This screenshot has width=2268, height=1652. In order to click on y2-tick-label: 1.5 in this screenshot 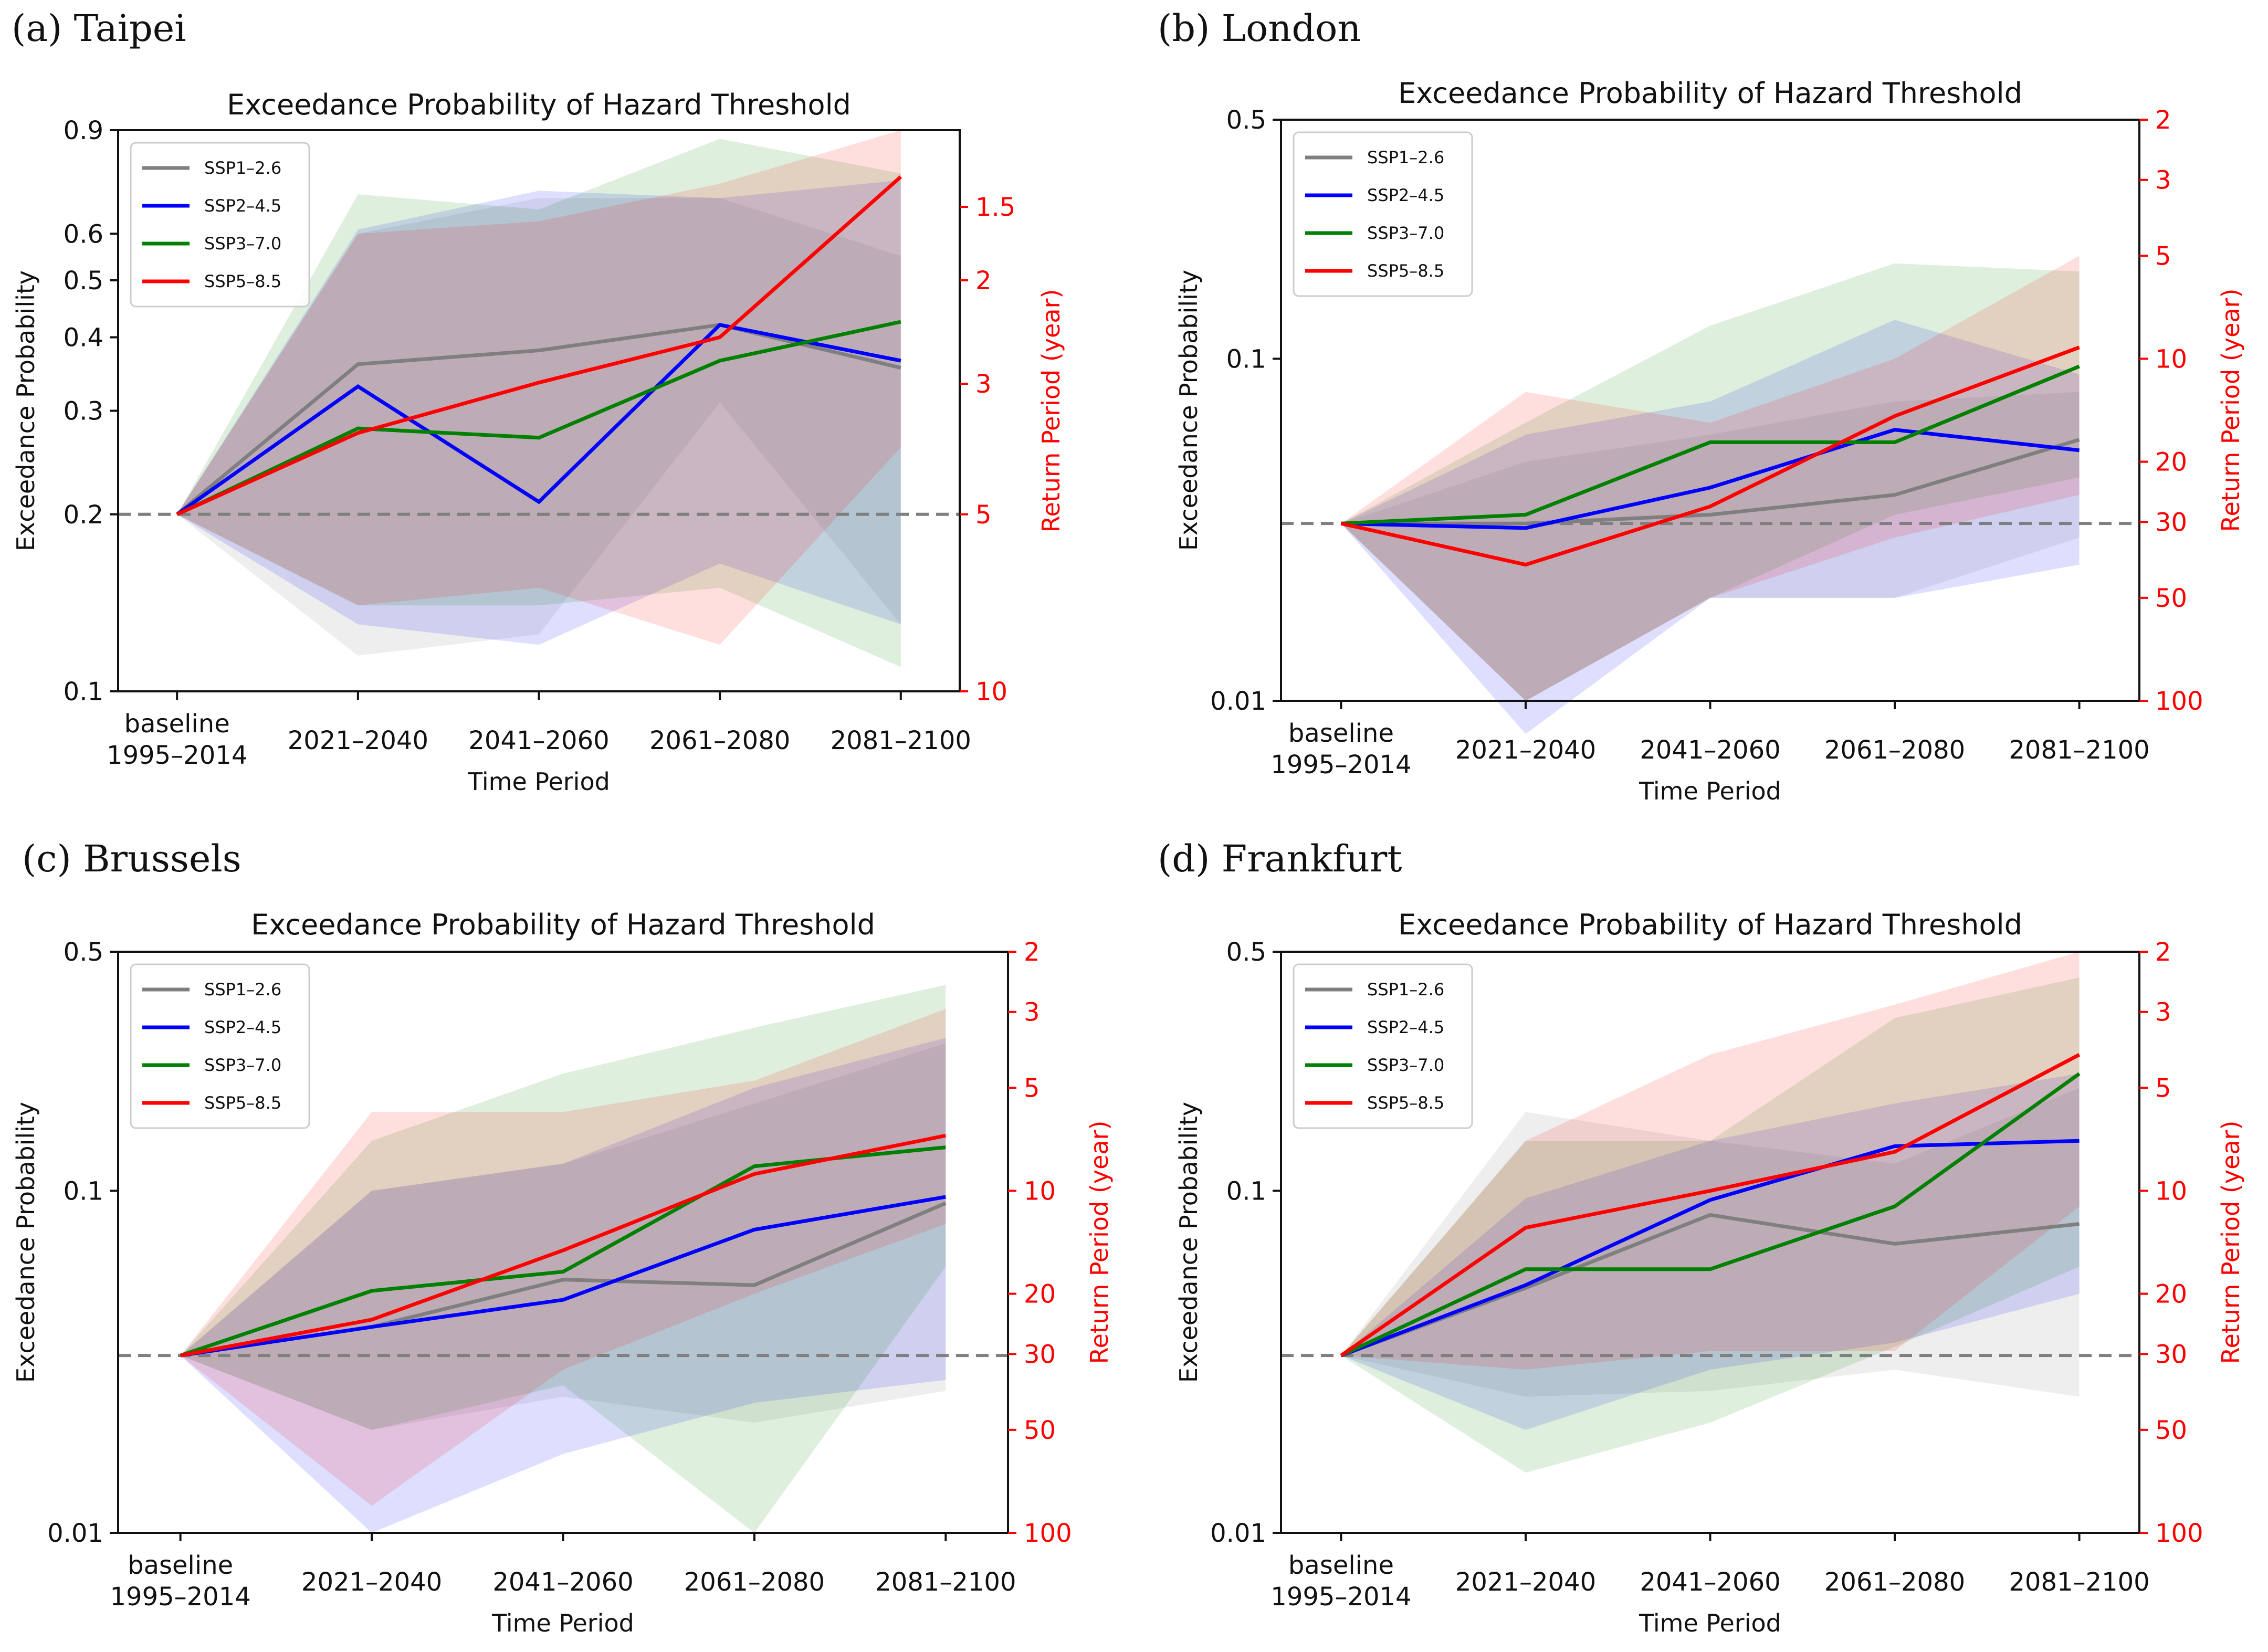, I will do `click(995, 208)`.